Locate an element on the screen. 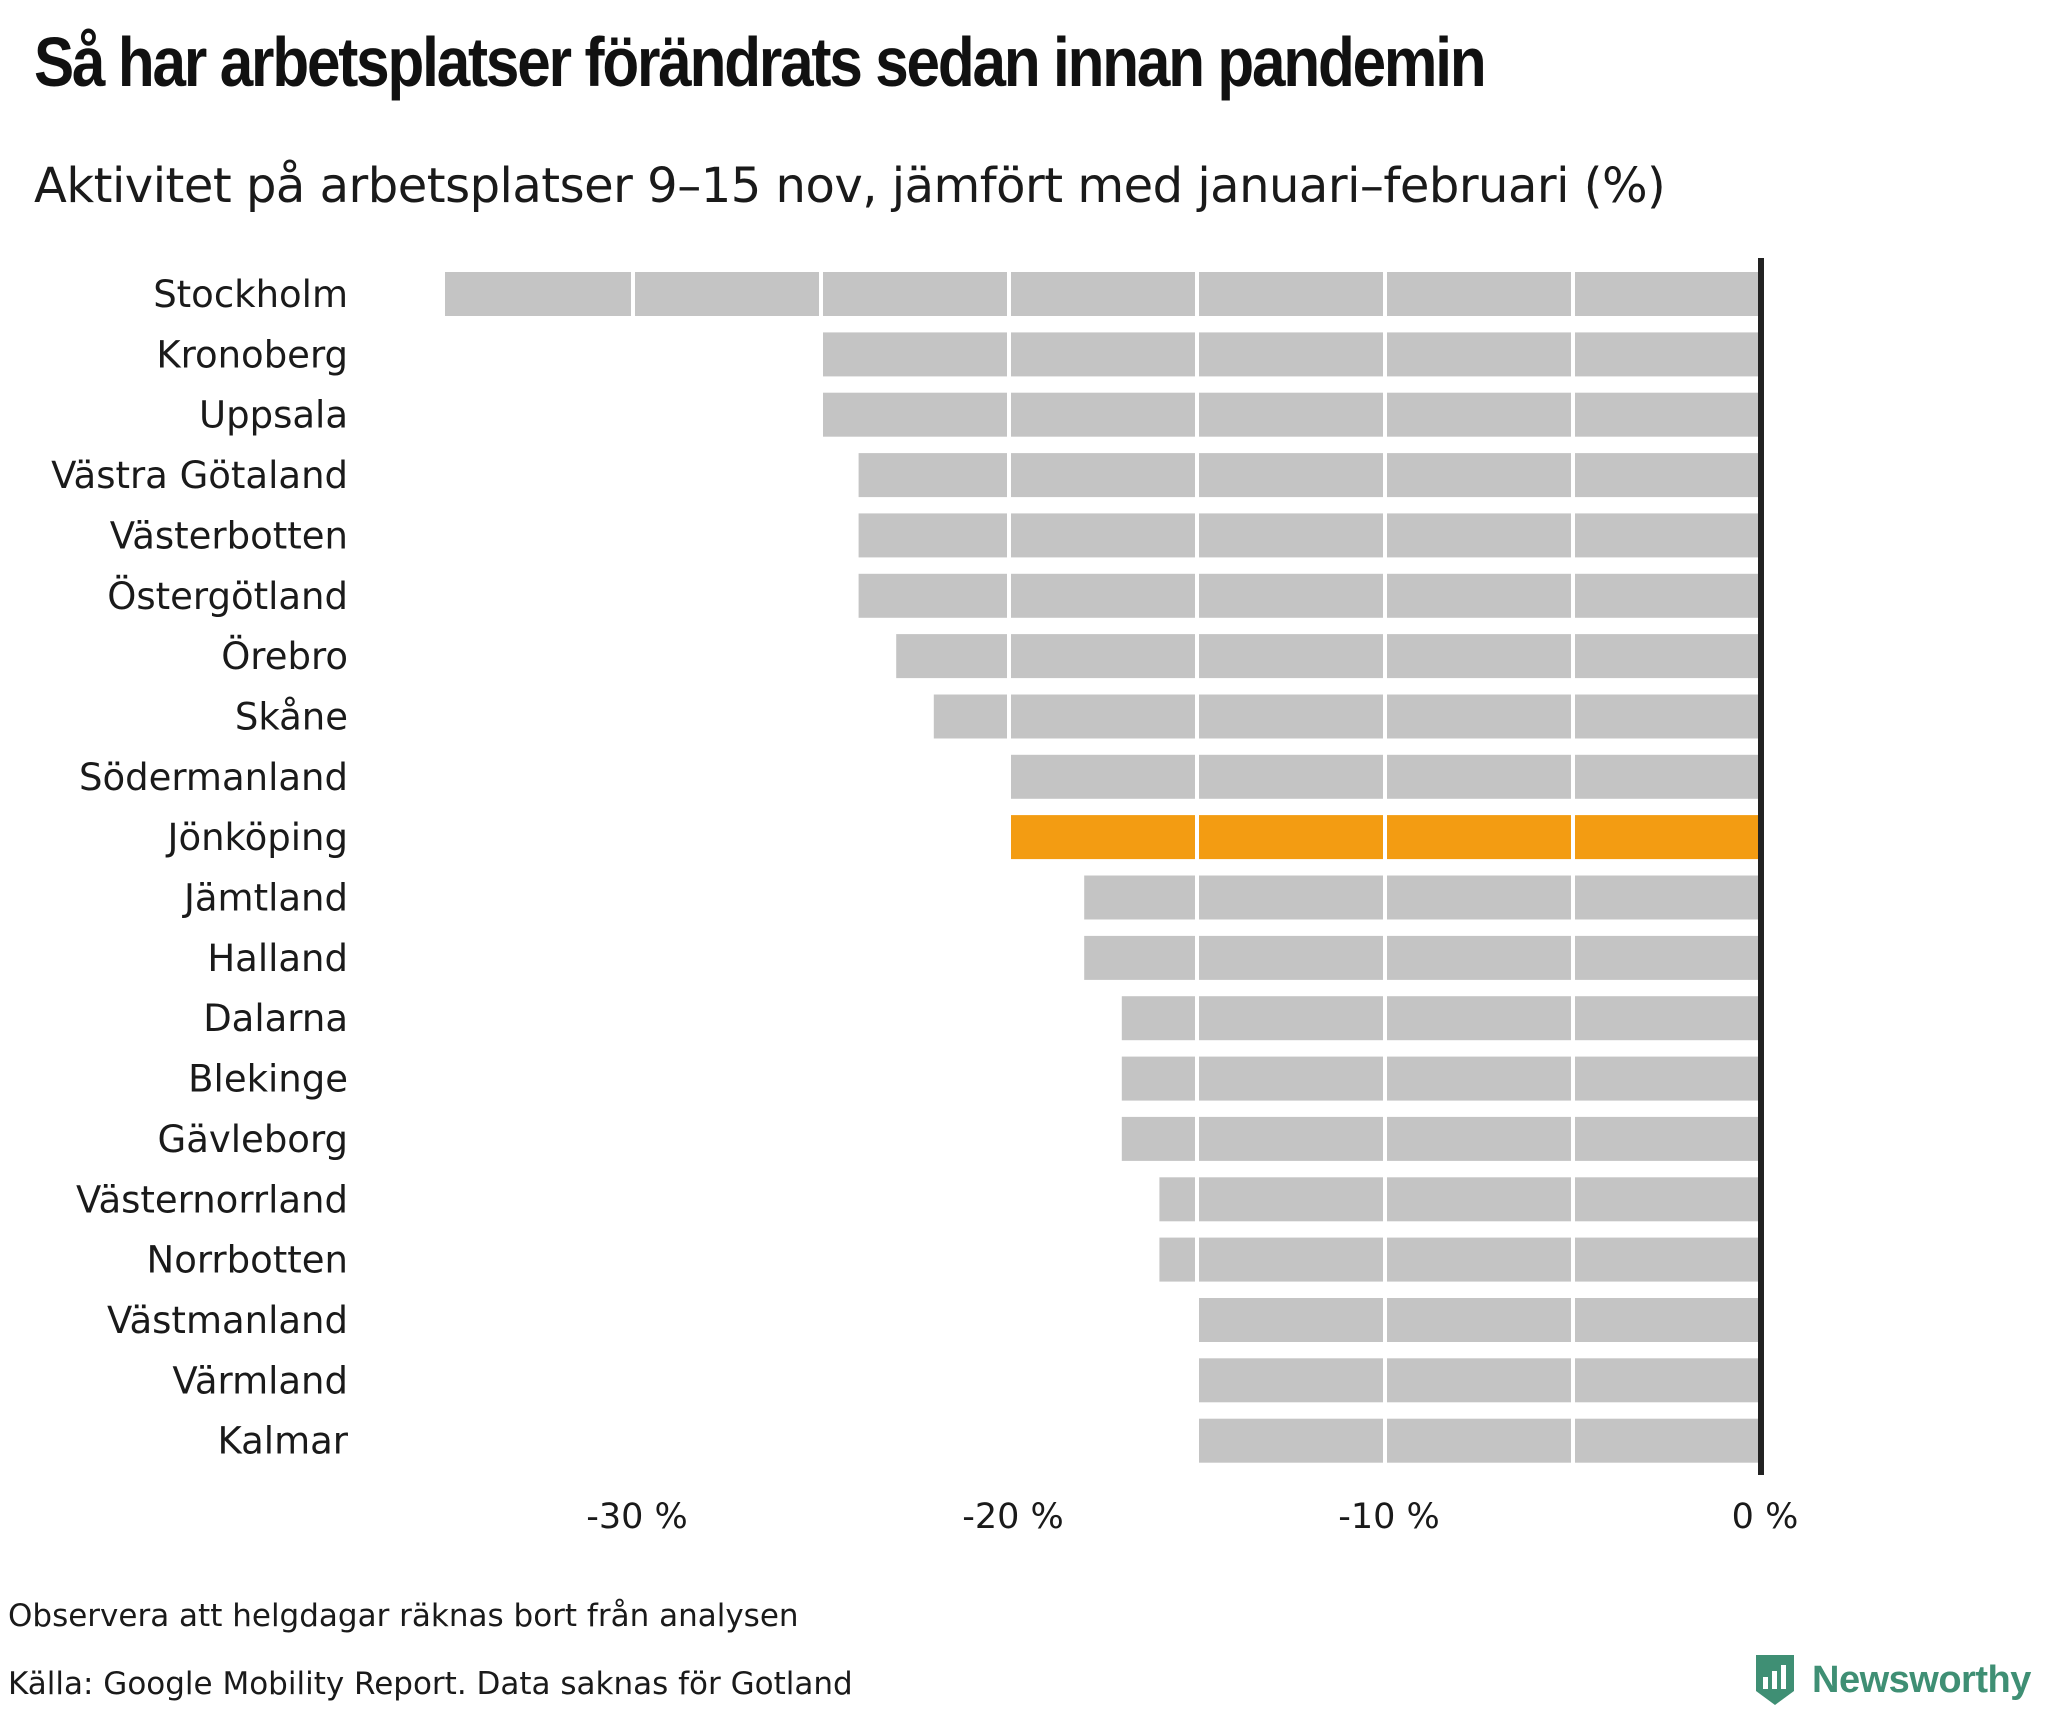  x-tick-label: -20 % is located at coordinates (1013, 1517).